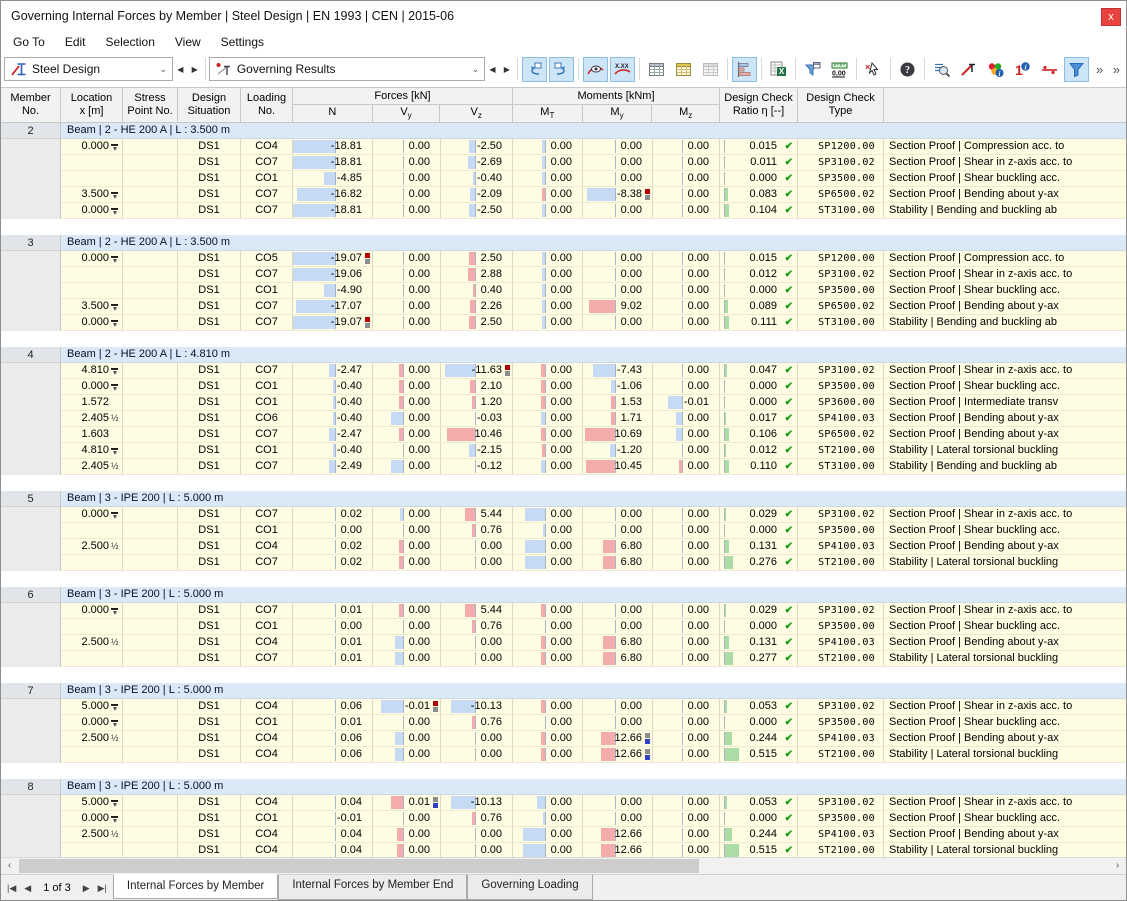 The height and width of the screenshot is (901, 1127). I want to click on module-next-button: ▶, so click(194, 69).